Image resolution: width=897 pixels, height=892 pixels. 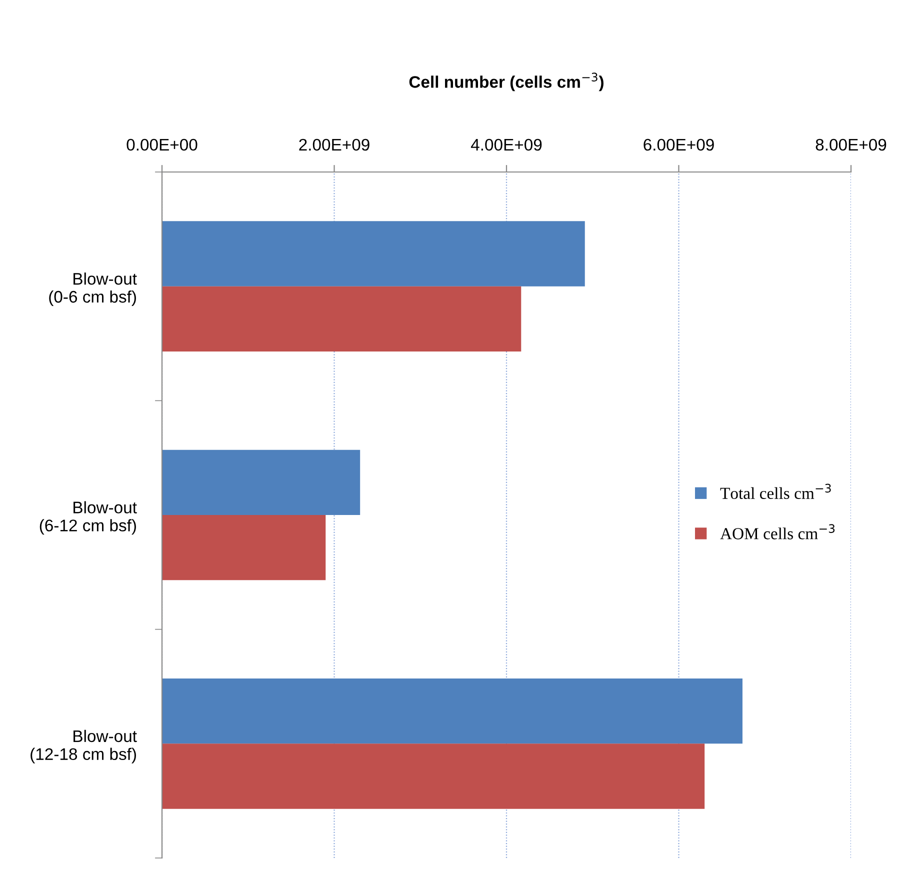 What do you see at coordinates (777, 532) in the screenshot?
I see `legend-label: AOM cells cm$^{−3}$` at bounding box center [777, 532].